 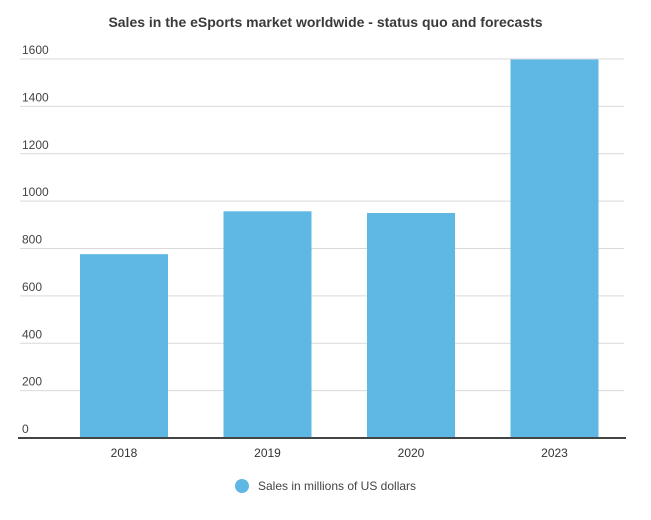 I want to click on y-tick-label: 1600, so click(x=35, y=50).